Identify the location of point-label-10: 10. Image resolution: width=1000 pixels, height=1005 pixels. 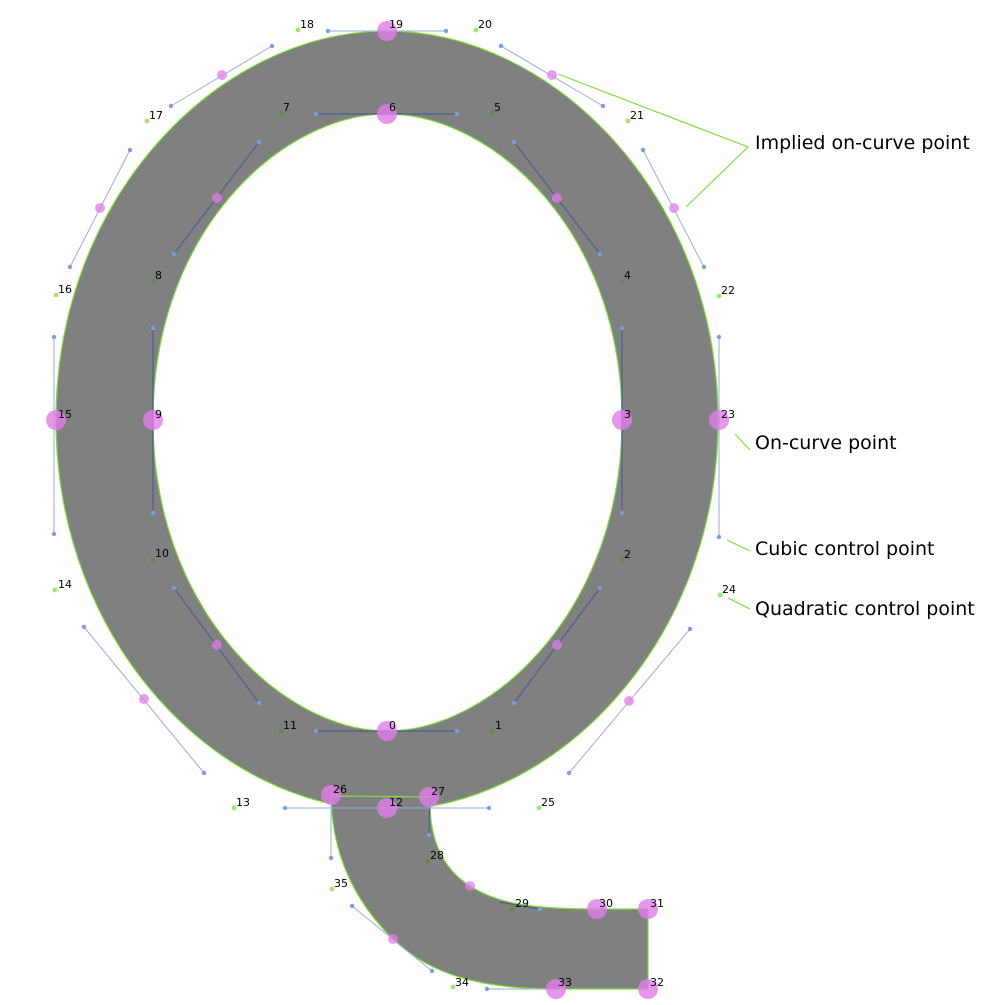
(162, 553).